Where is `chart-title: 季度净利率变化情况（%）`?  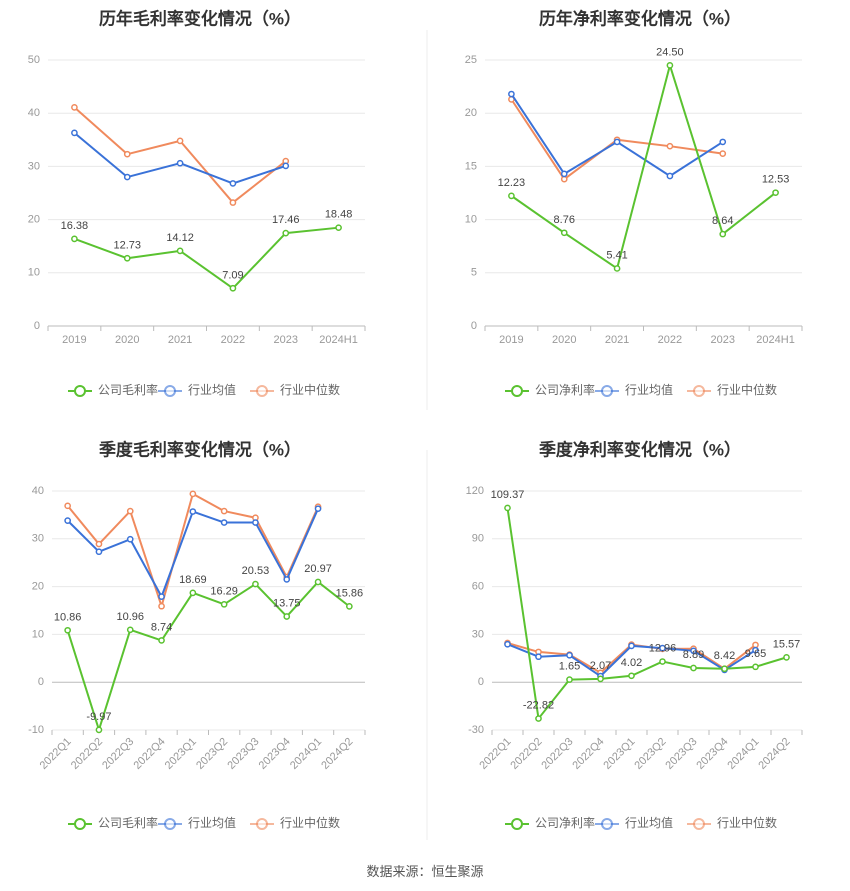 chart-title: 季度净利率变化情况（%） is located at coordinates (640, 449).